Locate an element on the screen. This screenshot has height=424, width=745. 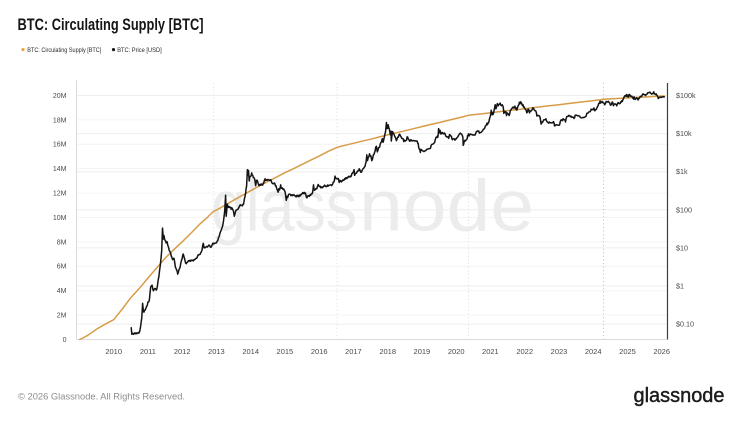
svg-text: 18M is located at coordinates (60, 120).